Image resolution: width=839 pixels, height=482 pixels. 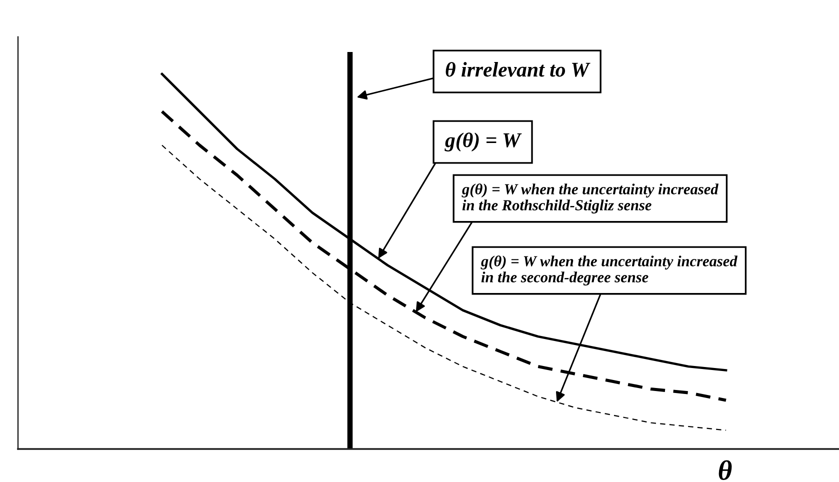 What do you see at coordinates (609, 271) in the screenshot?
I see `text: g(θ) = W when the uncertainty increased in the second-degree sense` at bounding box center [609, 271].